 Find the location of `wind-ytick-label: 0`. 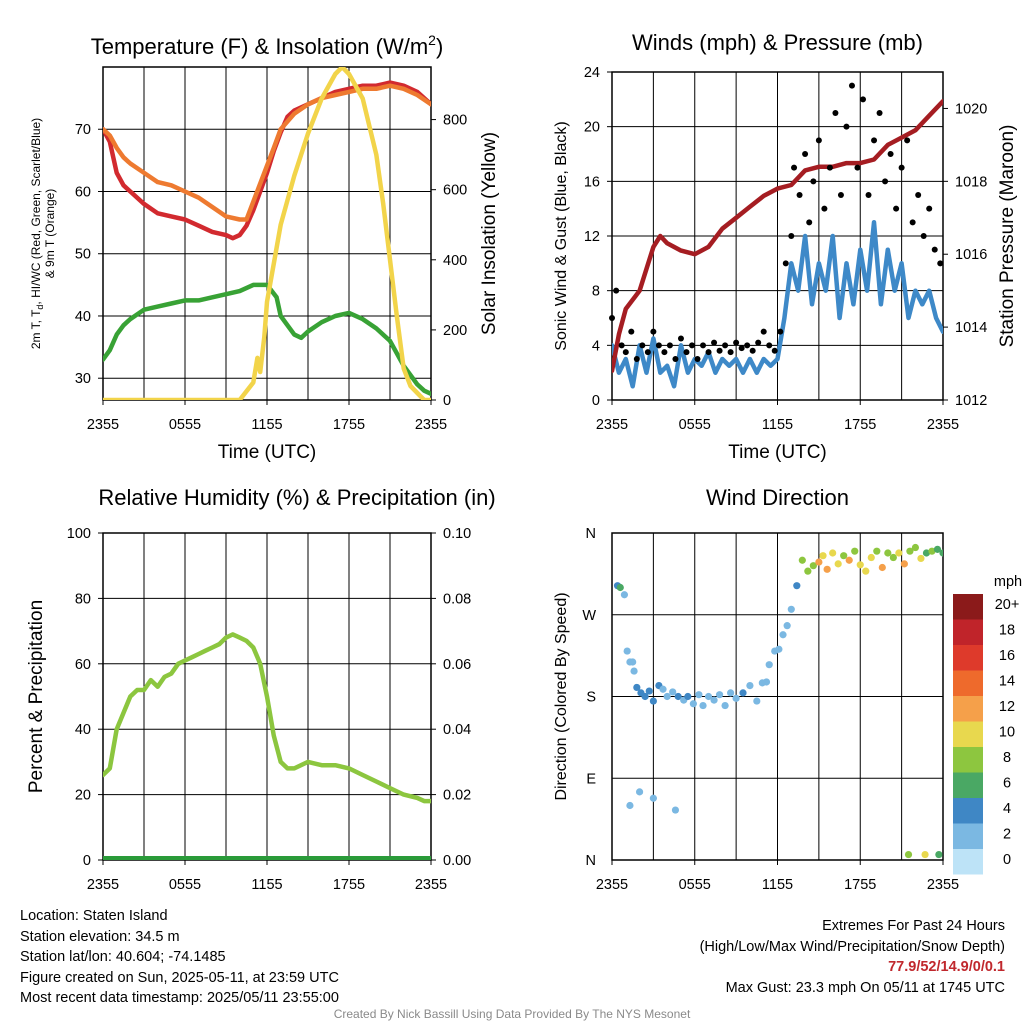

wind-ytick-label: 0 is located at coordinates (596, 401).